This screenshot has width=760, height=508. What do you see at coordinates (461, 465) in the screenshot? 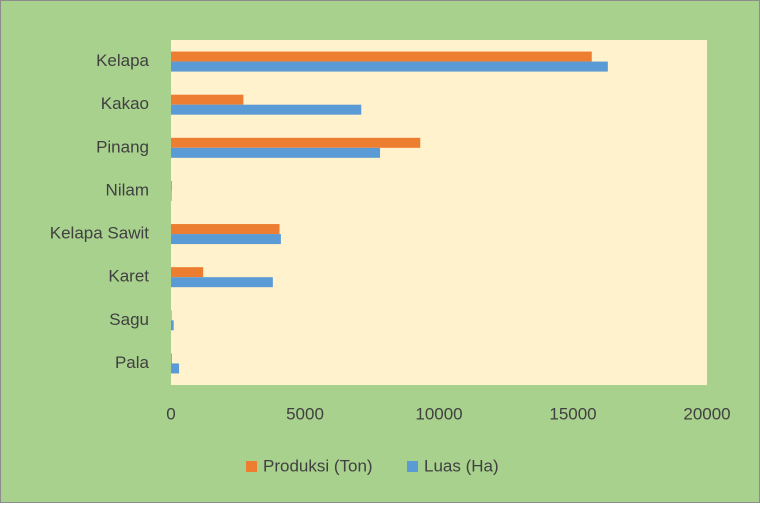
I see `legend-label: Luas (Ha)` at bounding box center [461, 465].